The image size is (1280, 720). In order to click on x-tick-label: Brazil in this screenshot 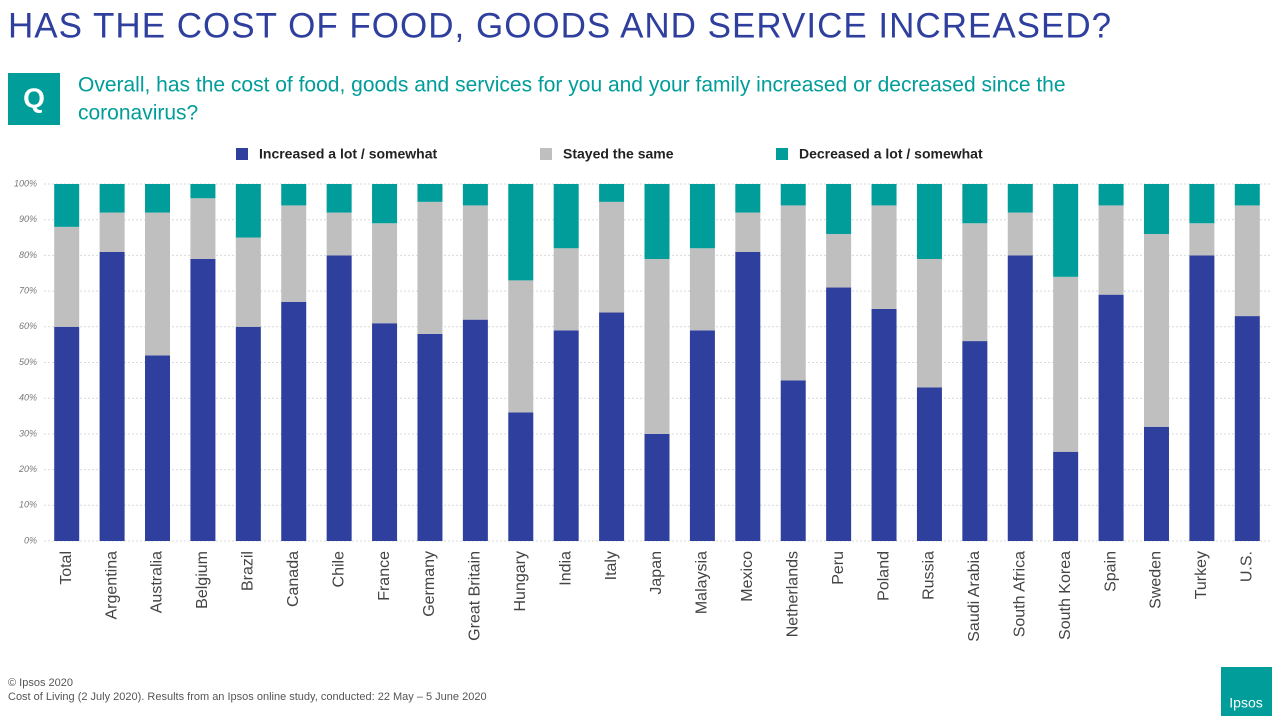, I will do `click(248, 571)`.